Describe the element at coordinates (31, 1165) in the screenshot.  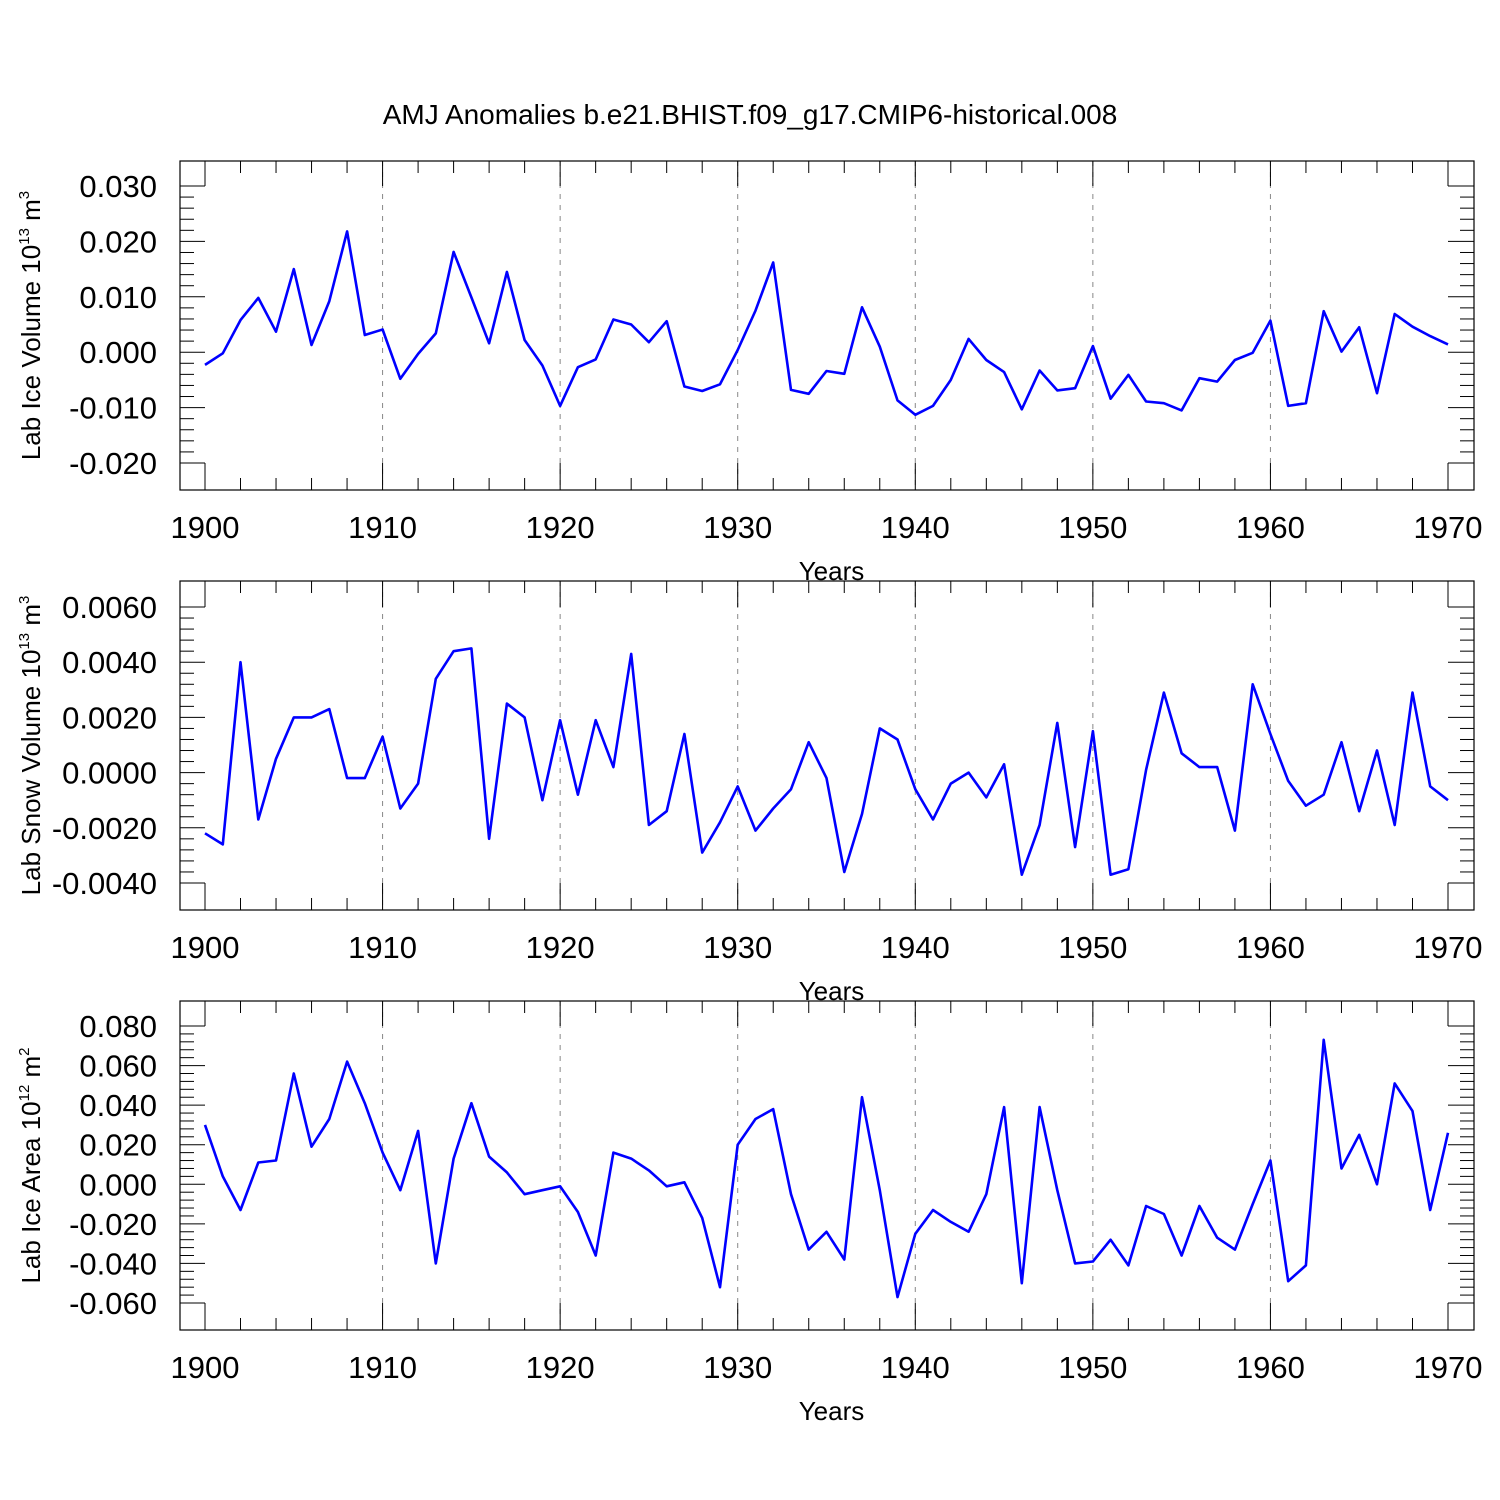
I see `y-axis-title: Lab Ice Area 1012 m2` at that location.